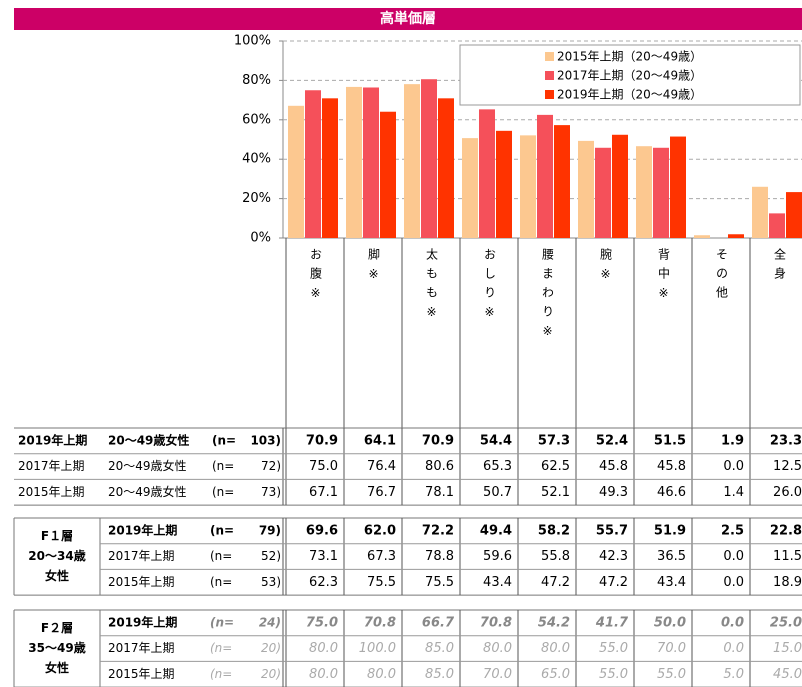 The image size is (802, 687). Describe the element at coordinates (438, 530) in the screenshot. I see `cell-value: 72.2` at that location.